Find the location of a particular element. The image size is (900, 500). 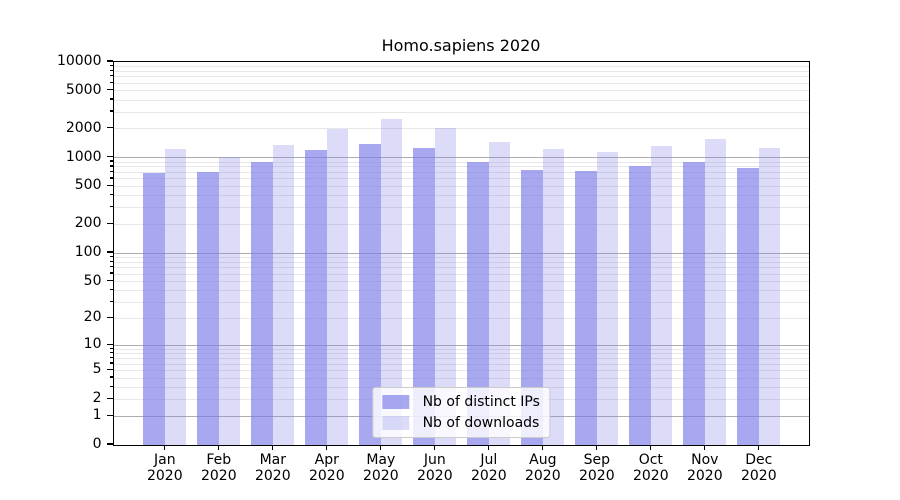

x-tick-label-jul: Jul 2020 is located at coordinates (489, 468).